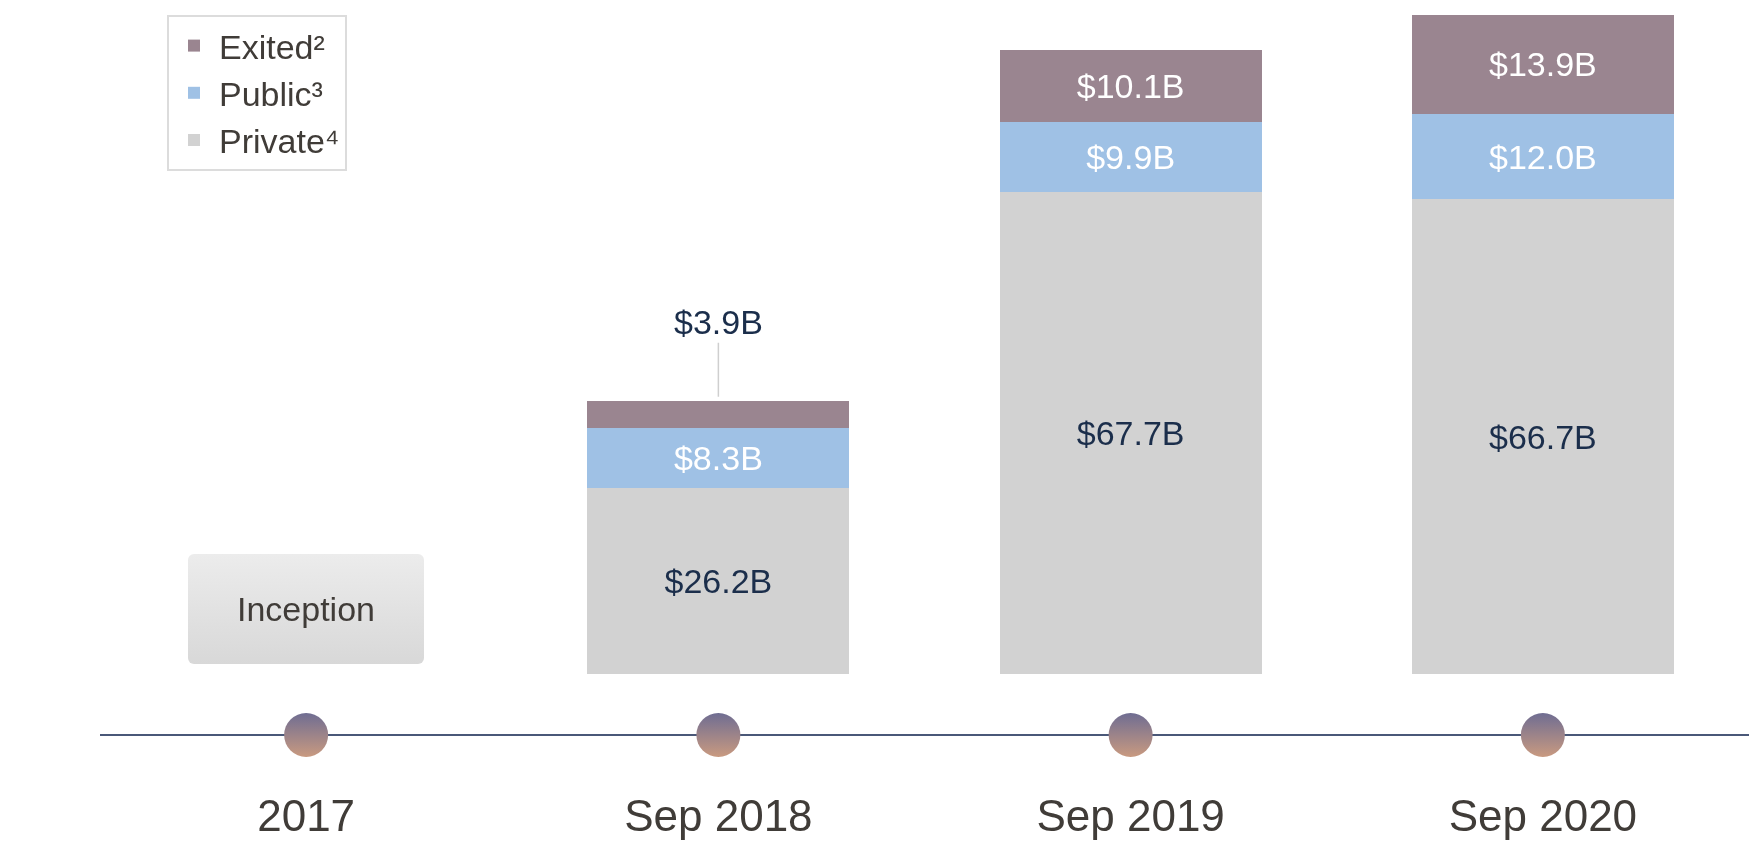 The width and height of the screenshot is (1749, 846). I want to click on data-label: $9.9B, so click(1131, 156).